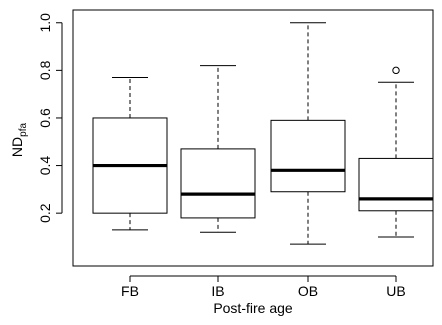 Image resolution: width=442 pixels, height=325 pixels. I want to click on y-axis-label: NDpfa, so click(19, 139).